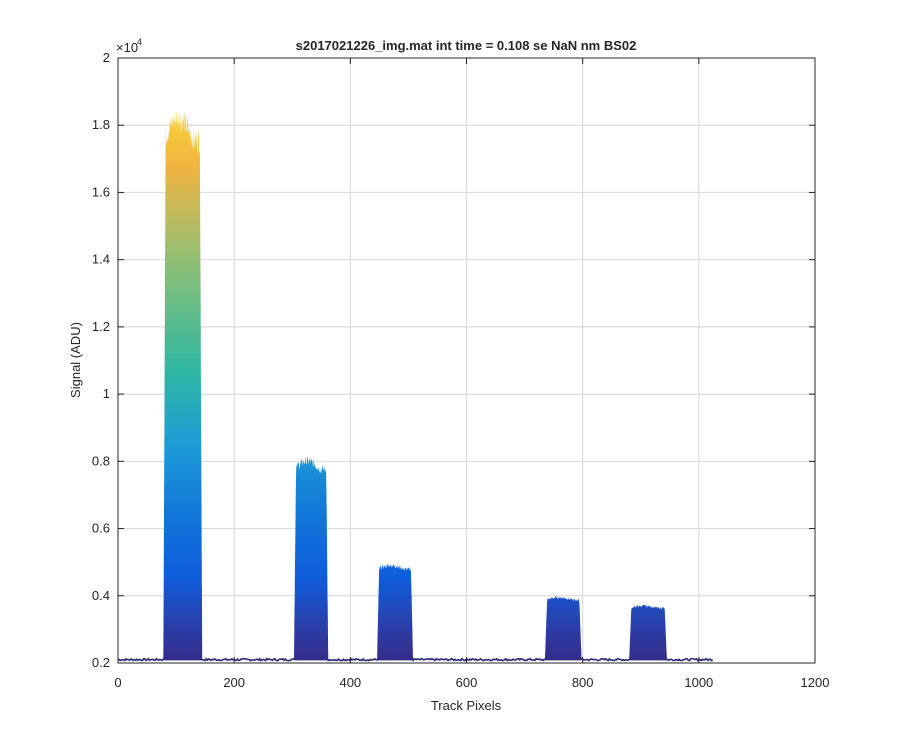  Describe the element at coordinates (75, 360) in the screenshot. I see `y-axis-label: Signal (ADU)` at that location.